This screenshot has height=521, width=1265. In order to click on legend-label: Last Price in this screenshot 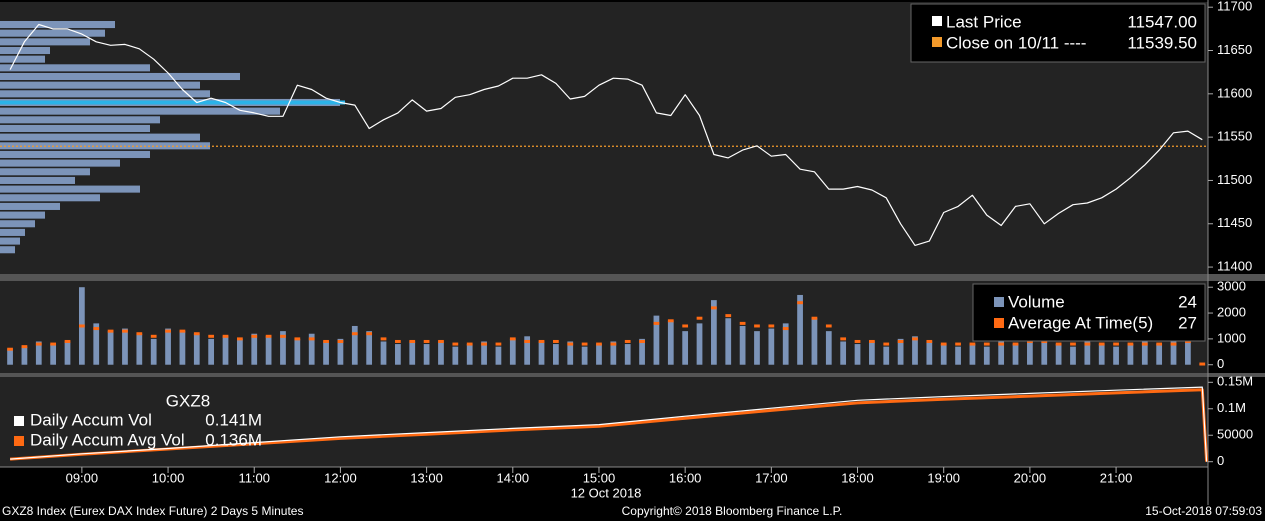, I will do `click(984, 21)`.